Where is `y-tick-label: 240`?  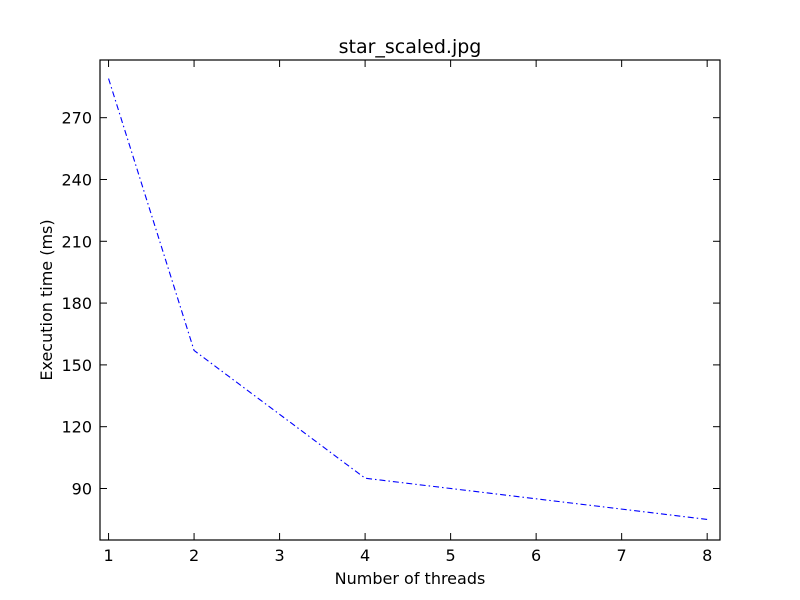
y-tick-label: 240 is located at coordinates (76, 179).